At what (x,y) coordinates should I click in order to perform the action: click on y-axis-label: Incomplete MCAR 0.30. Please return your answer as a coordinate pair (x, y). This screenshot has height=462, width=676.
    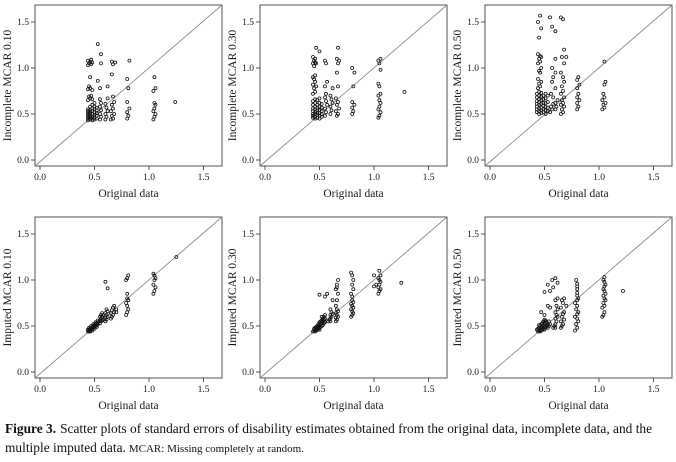
    Looking at the image, I should click on (233, 86).